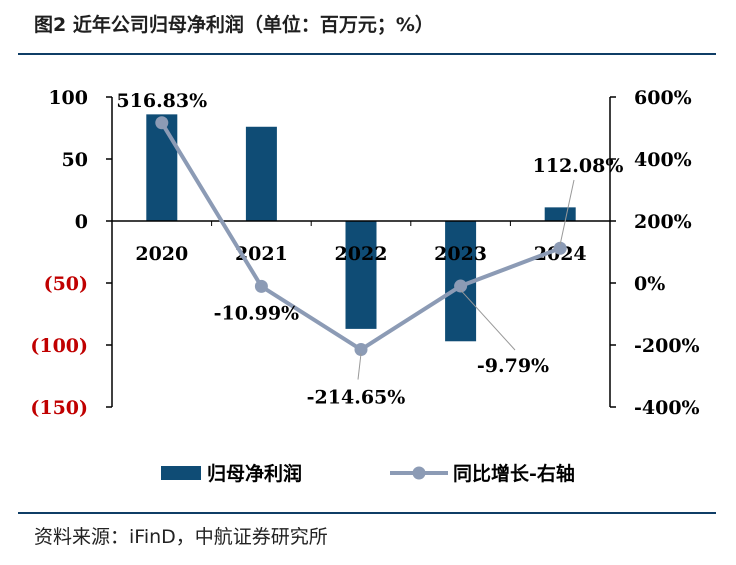 Image resolution: width=736 pixels, height=565 pixels. I want to click on right-tick-label: -200%, so click(667, 346).